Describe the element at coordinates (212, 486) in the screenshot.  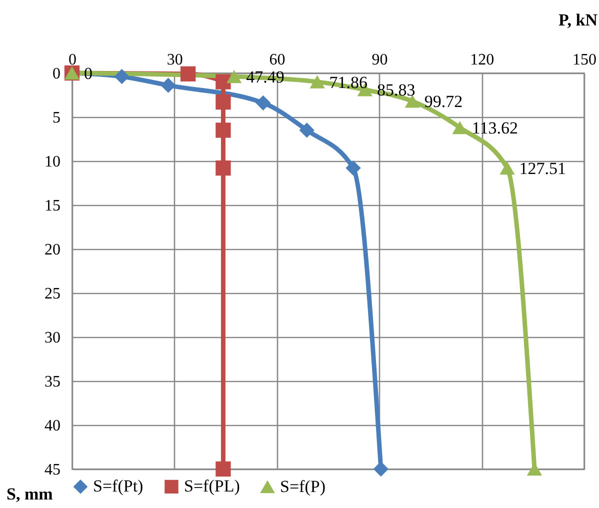
I see `legend-label: S=f(PL)` at that location.